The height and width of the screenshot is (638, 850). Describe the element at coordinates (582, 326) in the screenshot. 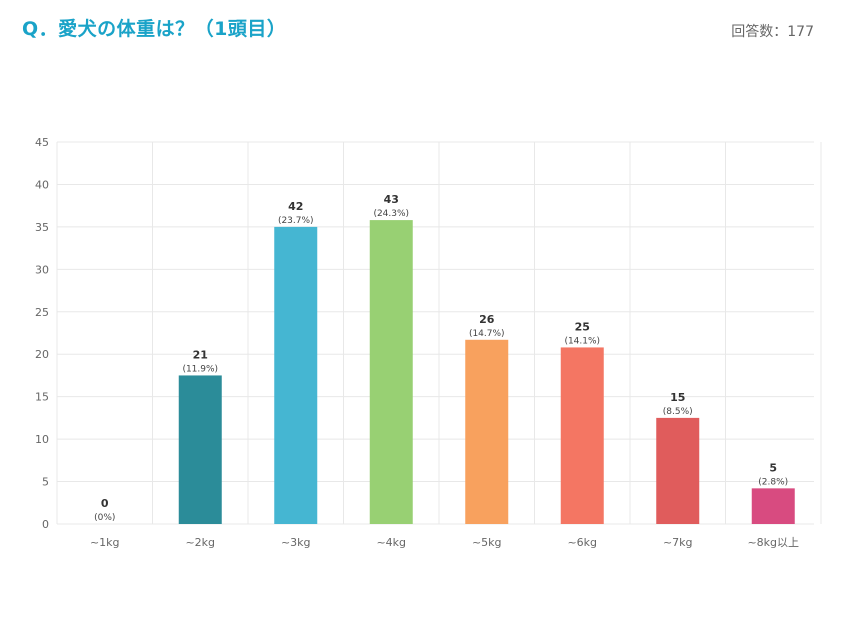

I see `value-label: 25` at that location.